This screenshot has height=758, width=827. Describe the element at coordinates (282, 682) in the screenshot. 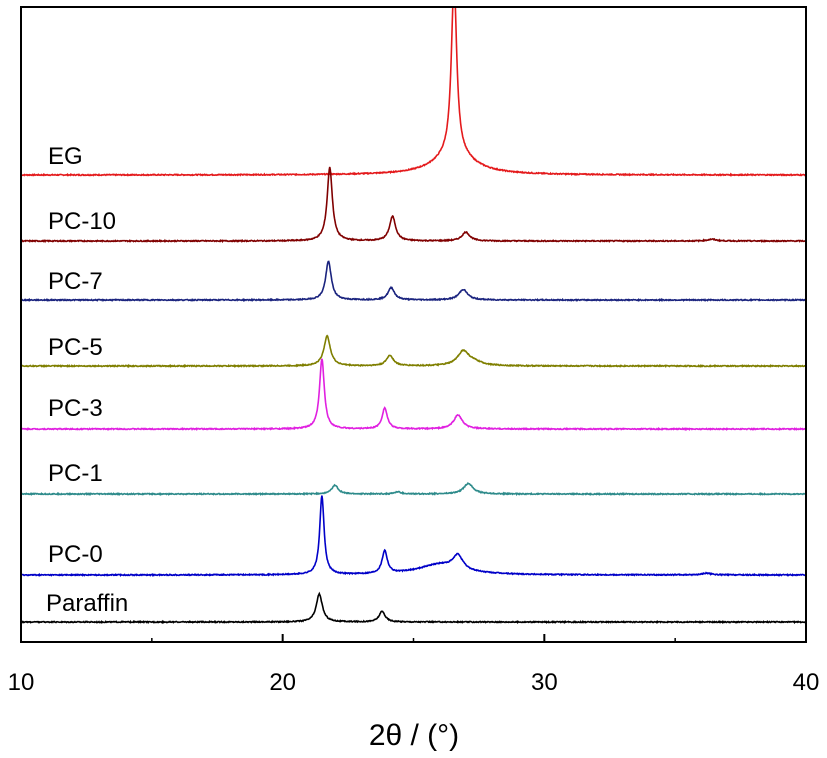

I see `x-tick-label-20: 20` at that location.